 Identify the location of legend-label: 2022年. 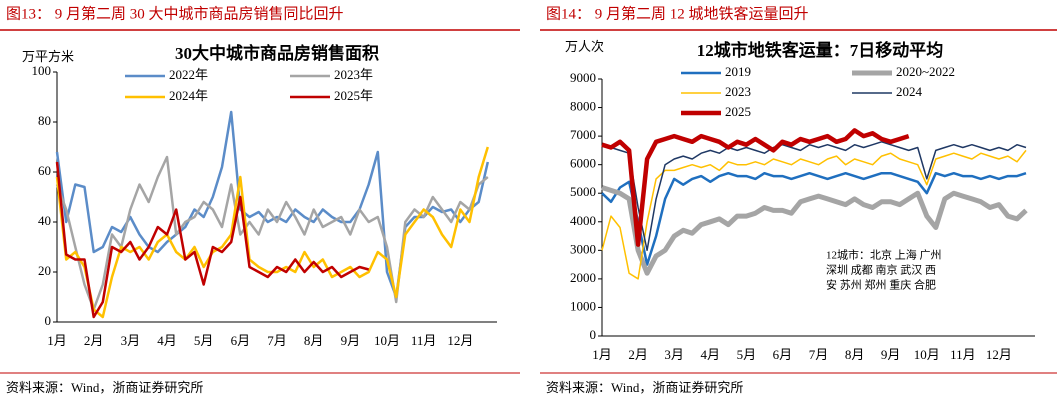
(188, 74).